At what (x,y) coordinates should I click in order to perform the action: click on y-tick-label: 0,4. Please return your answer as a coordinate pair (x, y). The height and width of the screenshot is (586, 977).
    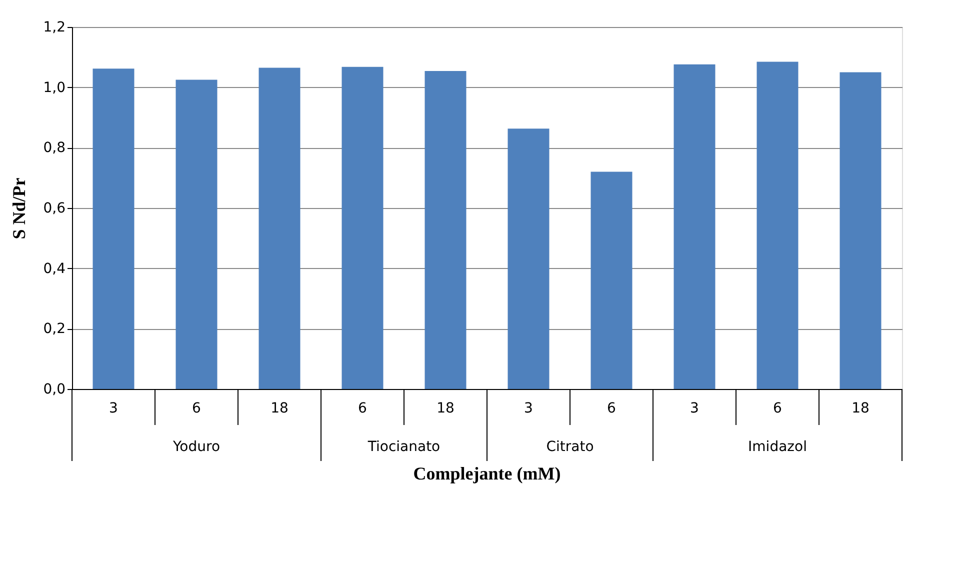
    Looking at the image, I should click on (54, 268).